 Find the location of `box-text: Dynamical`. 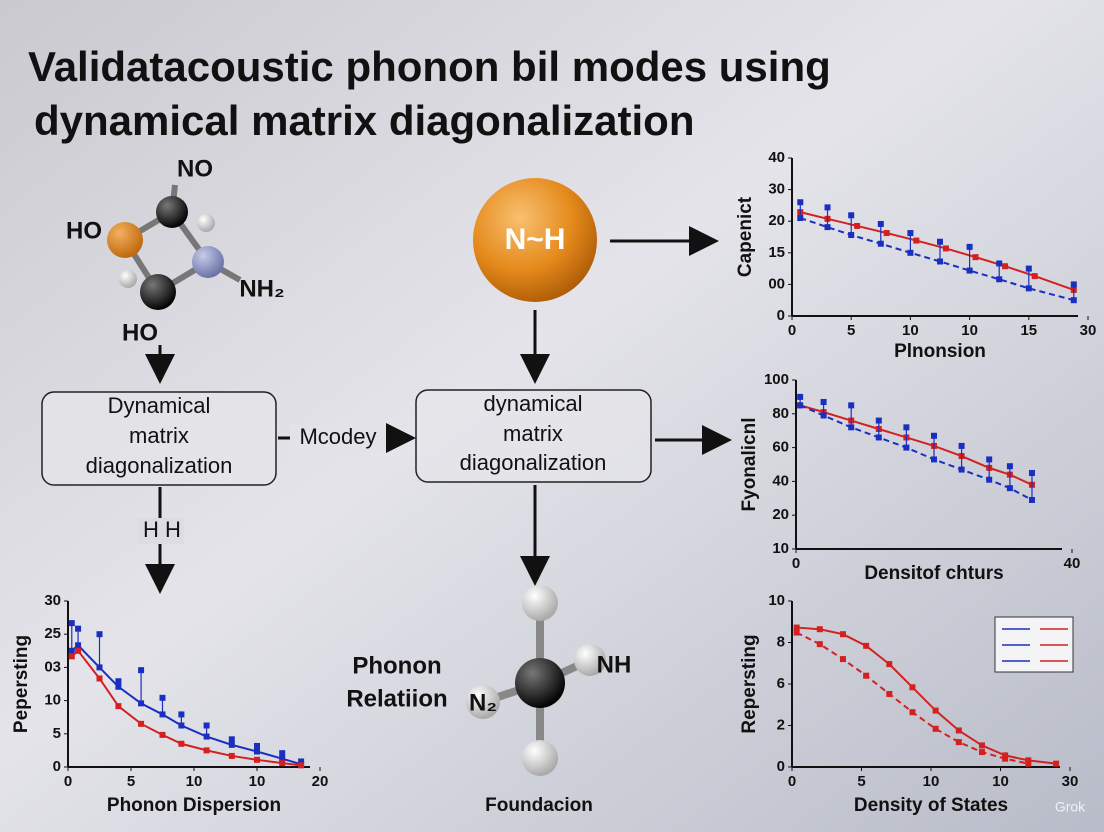

box-text: Dynamical is located at coordinates (159, 405).